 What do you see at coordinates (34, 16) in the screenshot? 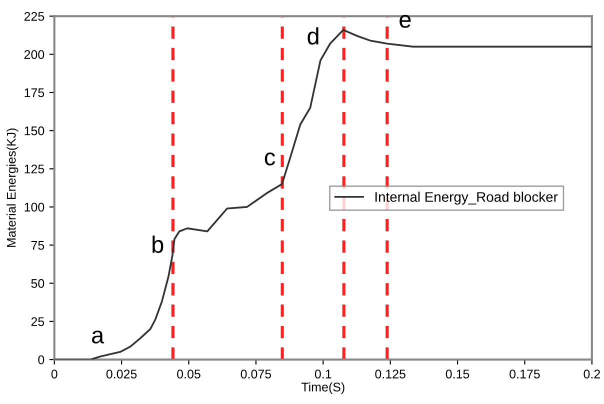
I see `y-tick-label: 225` at bounding box center [34, 16].